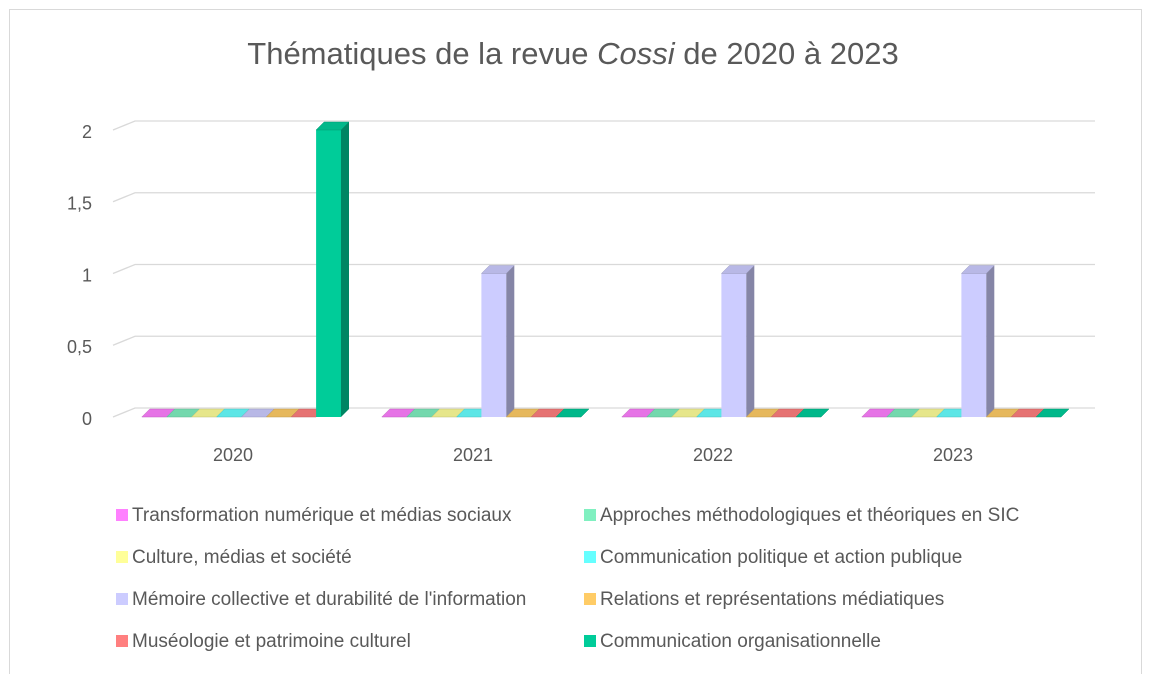  I want to click on x-tick-label: 2020, so click(233, 455).